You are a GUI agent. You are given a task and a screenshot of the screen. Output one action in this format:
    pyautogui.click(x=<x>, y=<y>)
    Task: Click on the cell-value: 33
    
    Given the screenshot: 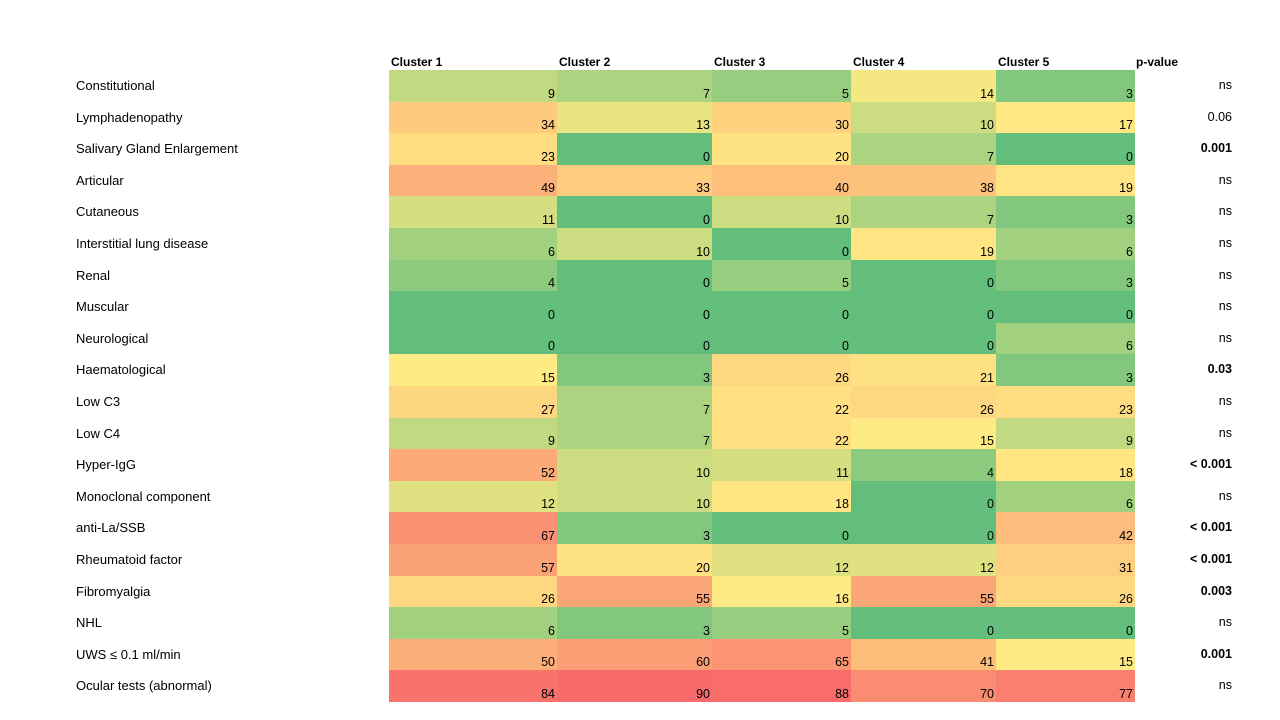 What is the action you would take?
    pyautogui.click(x=703, y=188)
    